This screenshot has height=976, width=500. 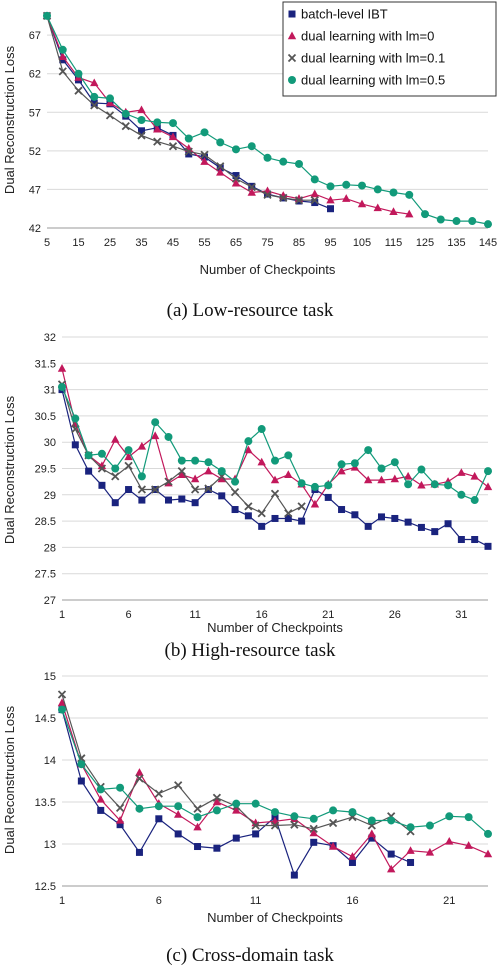 What do you see at coordinates (292, 58) in the screenshot?
I see `legend-marker` at bounding box center [292, 58].